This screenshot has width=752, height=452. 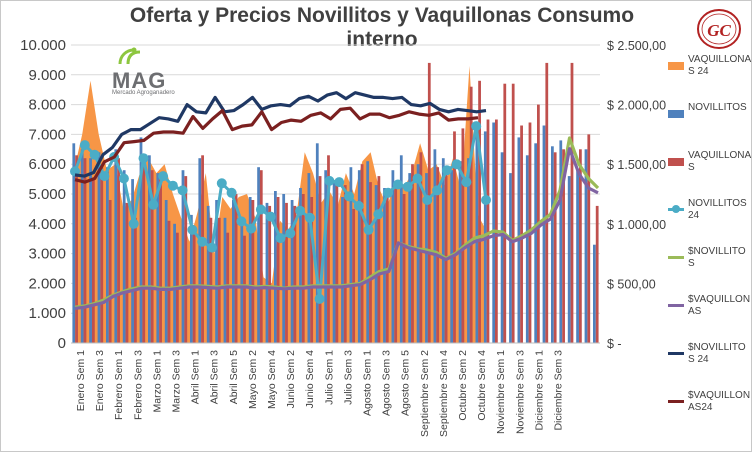 I want to click on y-right-tick-label: $ 1.500,00, so click(x=636, y=165).